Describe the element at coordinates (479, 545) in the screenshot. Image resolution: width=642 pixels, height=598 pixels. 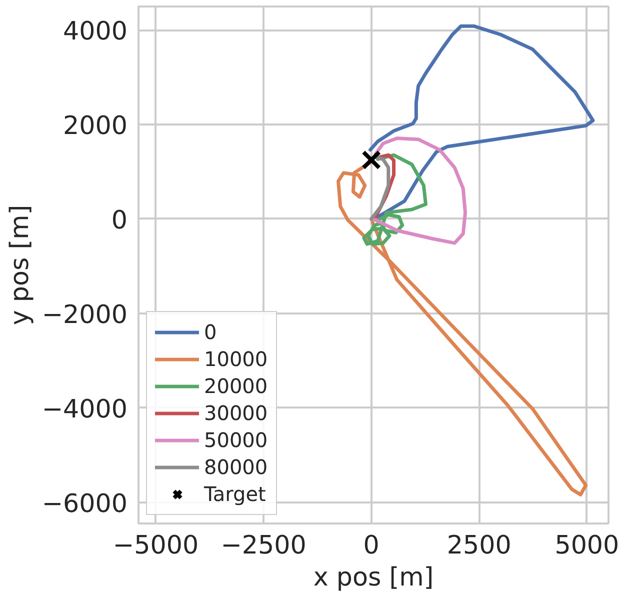
I see `x-tick-label: 2500` at that location.